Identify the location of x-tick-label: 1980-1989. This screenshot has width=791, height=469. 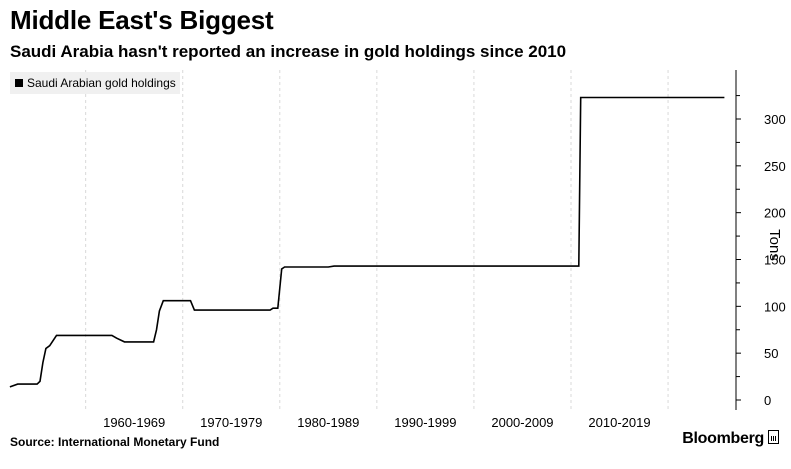
(328, 422).